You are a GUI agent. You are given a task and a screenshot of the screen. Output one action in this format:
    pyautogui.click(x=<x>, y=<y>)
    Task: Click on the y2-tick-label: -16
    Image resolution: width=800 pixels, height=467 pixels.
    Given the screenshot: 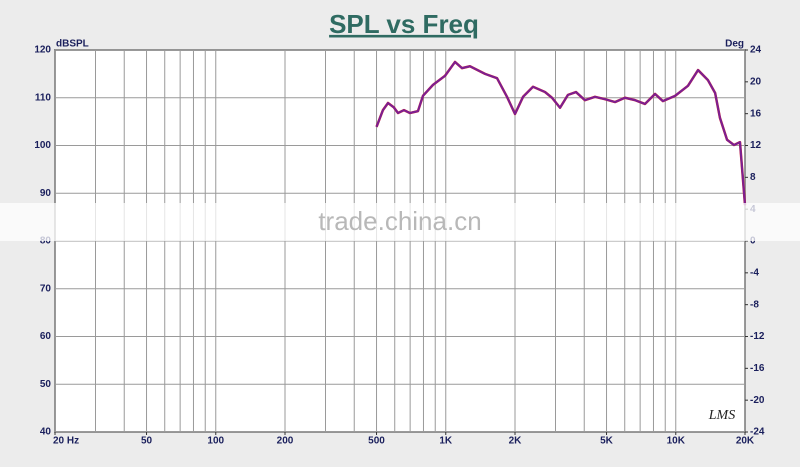 What is the action you would take?
    pyautogui.click(x=757, y=368)
    